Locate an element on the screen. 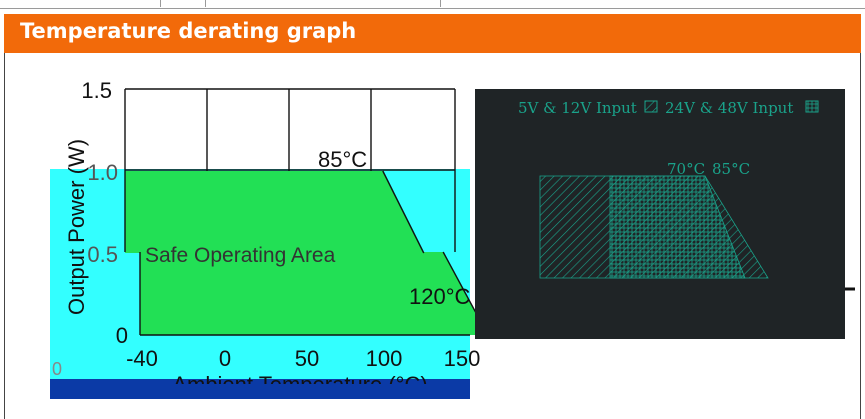 This screenshot has height=419, width=865. y-tick-label: 1.0 is located at coordinates (102, 172).